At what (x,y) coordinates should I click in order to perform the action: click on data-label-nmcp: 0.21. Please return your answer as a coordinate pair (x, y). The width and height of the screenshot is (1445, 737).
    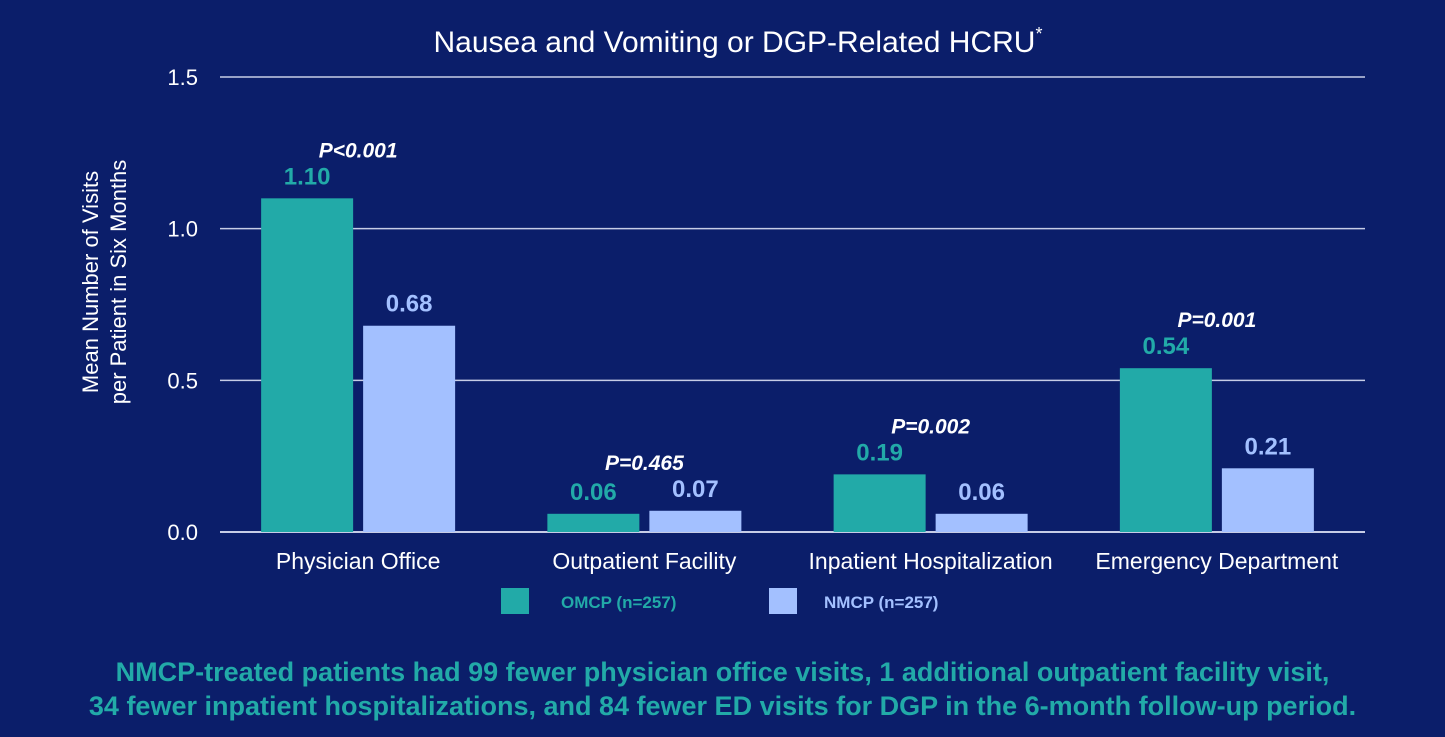
    Looking at the image, I should click on (1268, 446).